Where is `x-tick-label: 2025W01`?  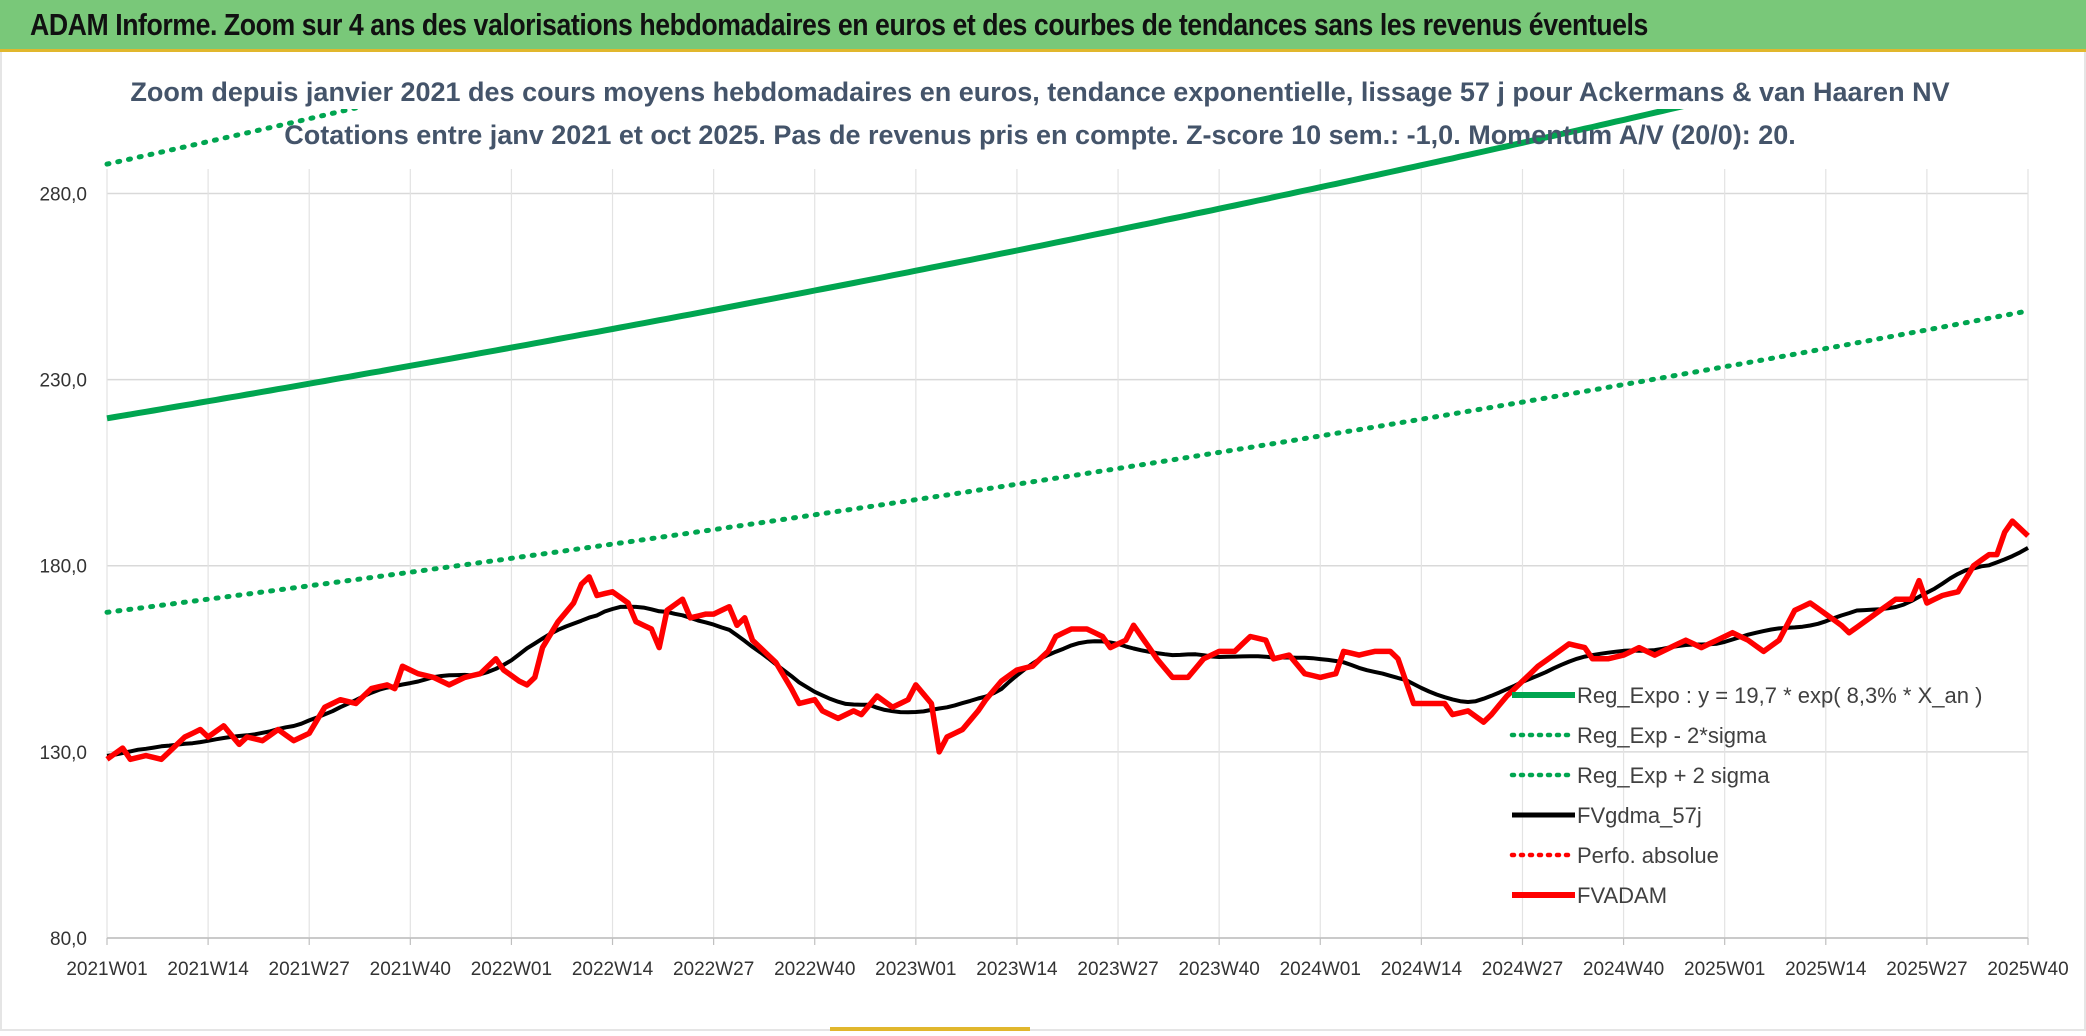
x-tick-label: 2025W01 is located at coordinates (1724, 969).